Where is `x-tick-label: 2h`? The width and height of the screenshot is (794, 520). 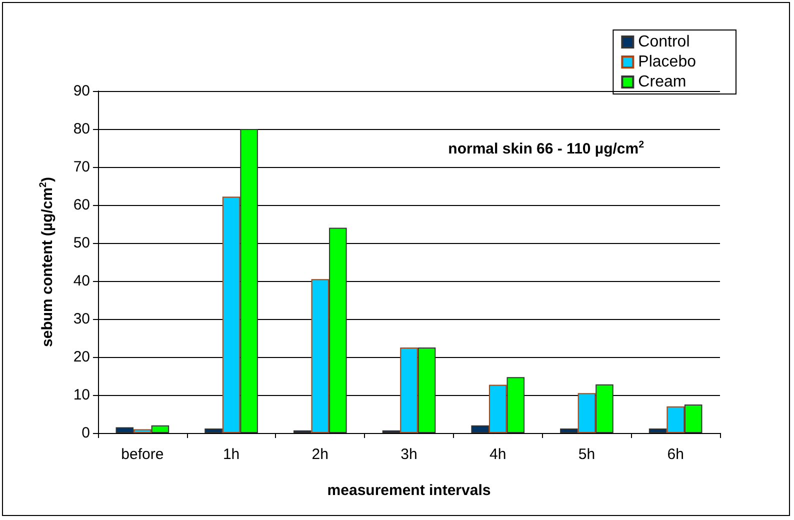
x-tick-label: 2h is located at coordinates (320, 454).